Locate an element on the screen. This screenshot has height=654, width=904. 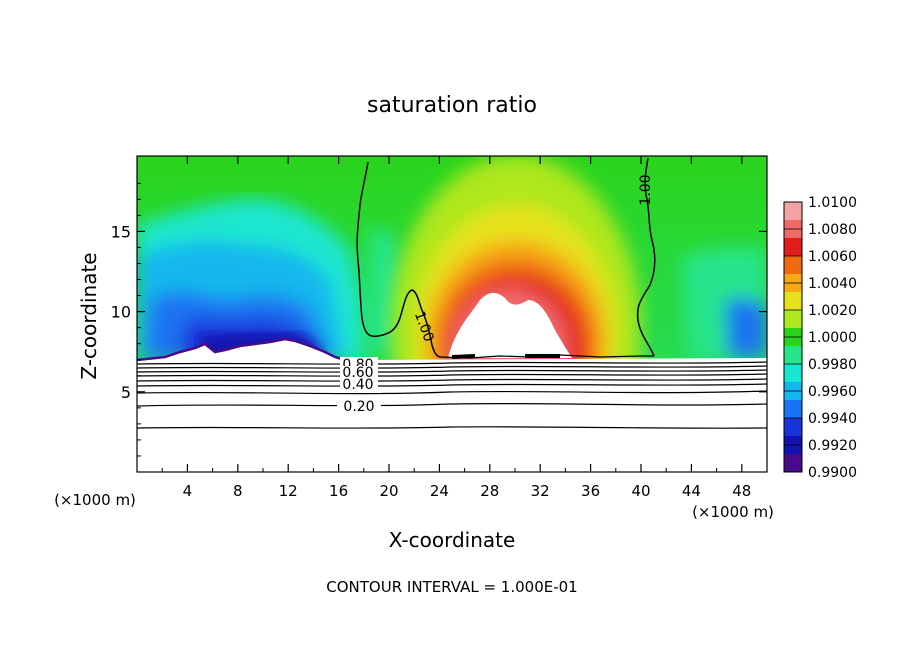
y-tick-label: 5 is located at coordinates (126, 392).